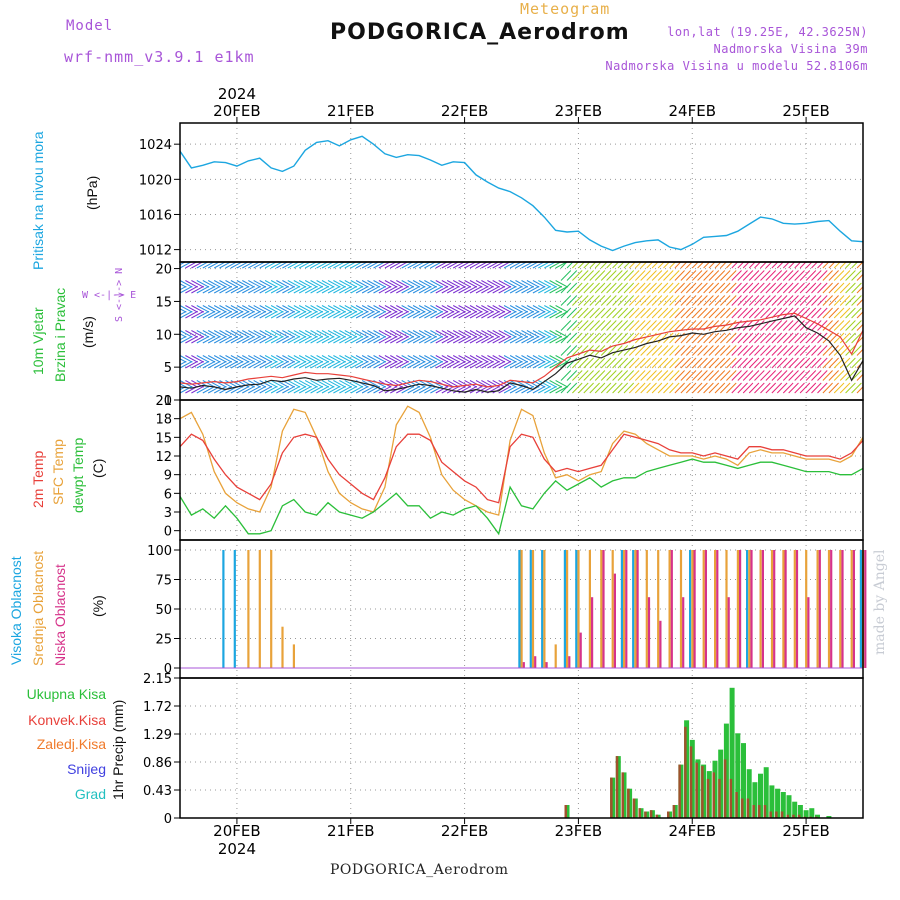 Image resolution: width=900 pixels, height=900 pixels. I want to click on cloud-bar-low, so click(626, 609).